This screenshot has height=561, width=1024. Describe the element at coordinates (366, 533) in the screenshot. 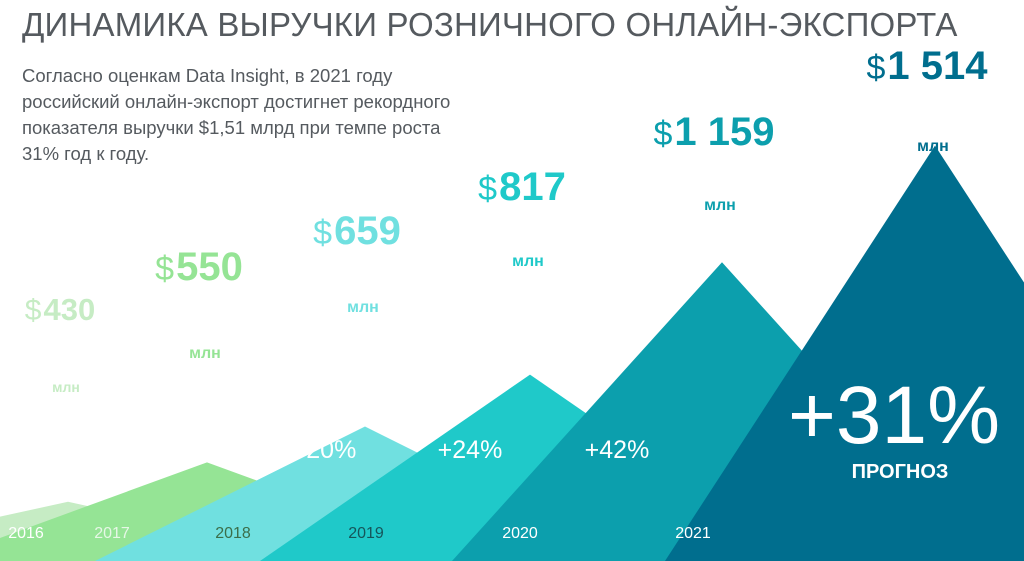

I see `year-label-2019: 2019` at that location.